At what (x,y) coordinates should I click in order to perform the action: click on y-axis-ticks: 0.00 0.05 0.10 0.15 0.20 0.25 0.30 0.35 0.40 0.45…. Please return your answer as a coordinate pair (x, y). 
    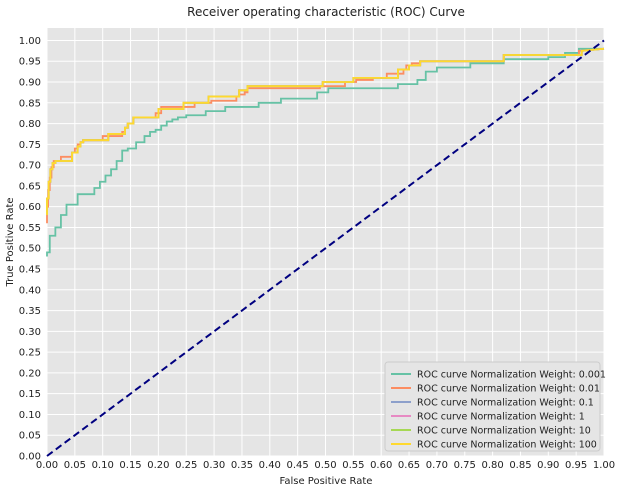
    Looking at the image, I should click on (30, 249).